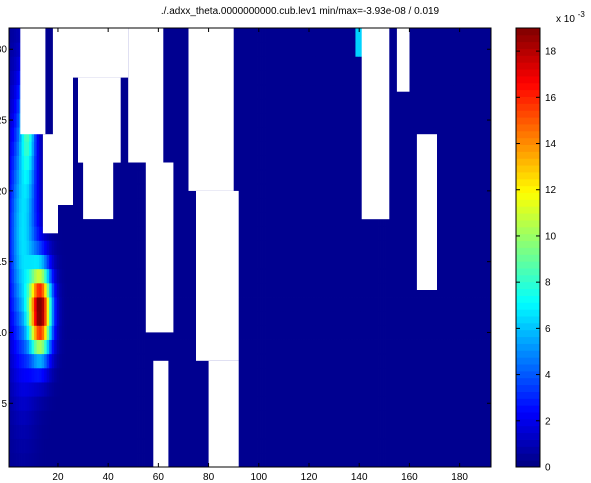 The width and height of the screenshot is (591, 483). What do you see at coordinates (250, 347) in the screenshot?
I see `heatmap-row` at bounding box center [250, 347].